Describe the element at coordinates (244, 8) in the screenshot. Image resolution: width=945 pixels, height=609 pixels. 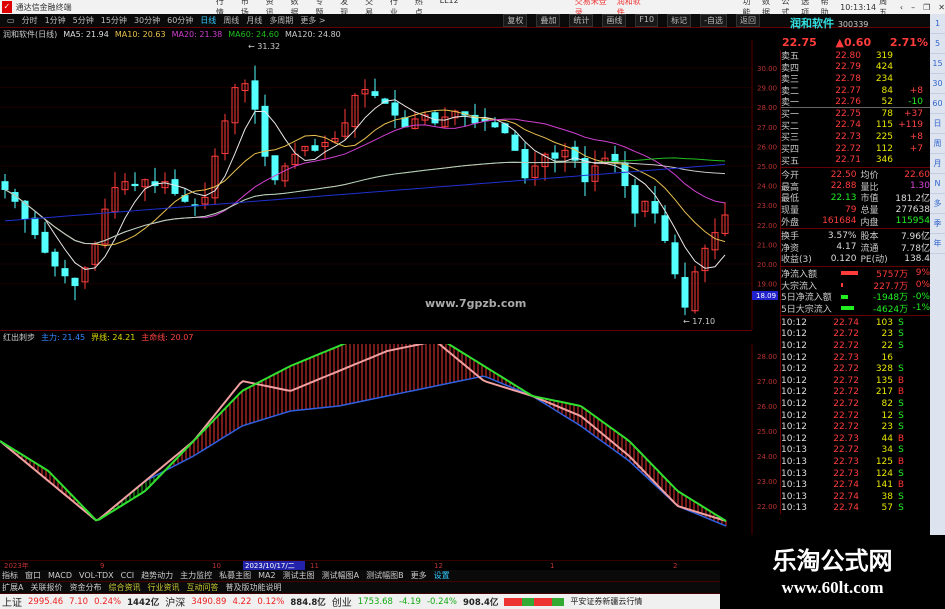
I see `menu-item: 市场` at that location.